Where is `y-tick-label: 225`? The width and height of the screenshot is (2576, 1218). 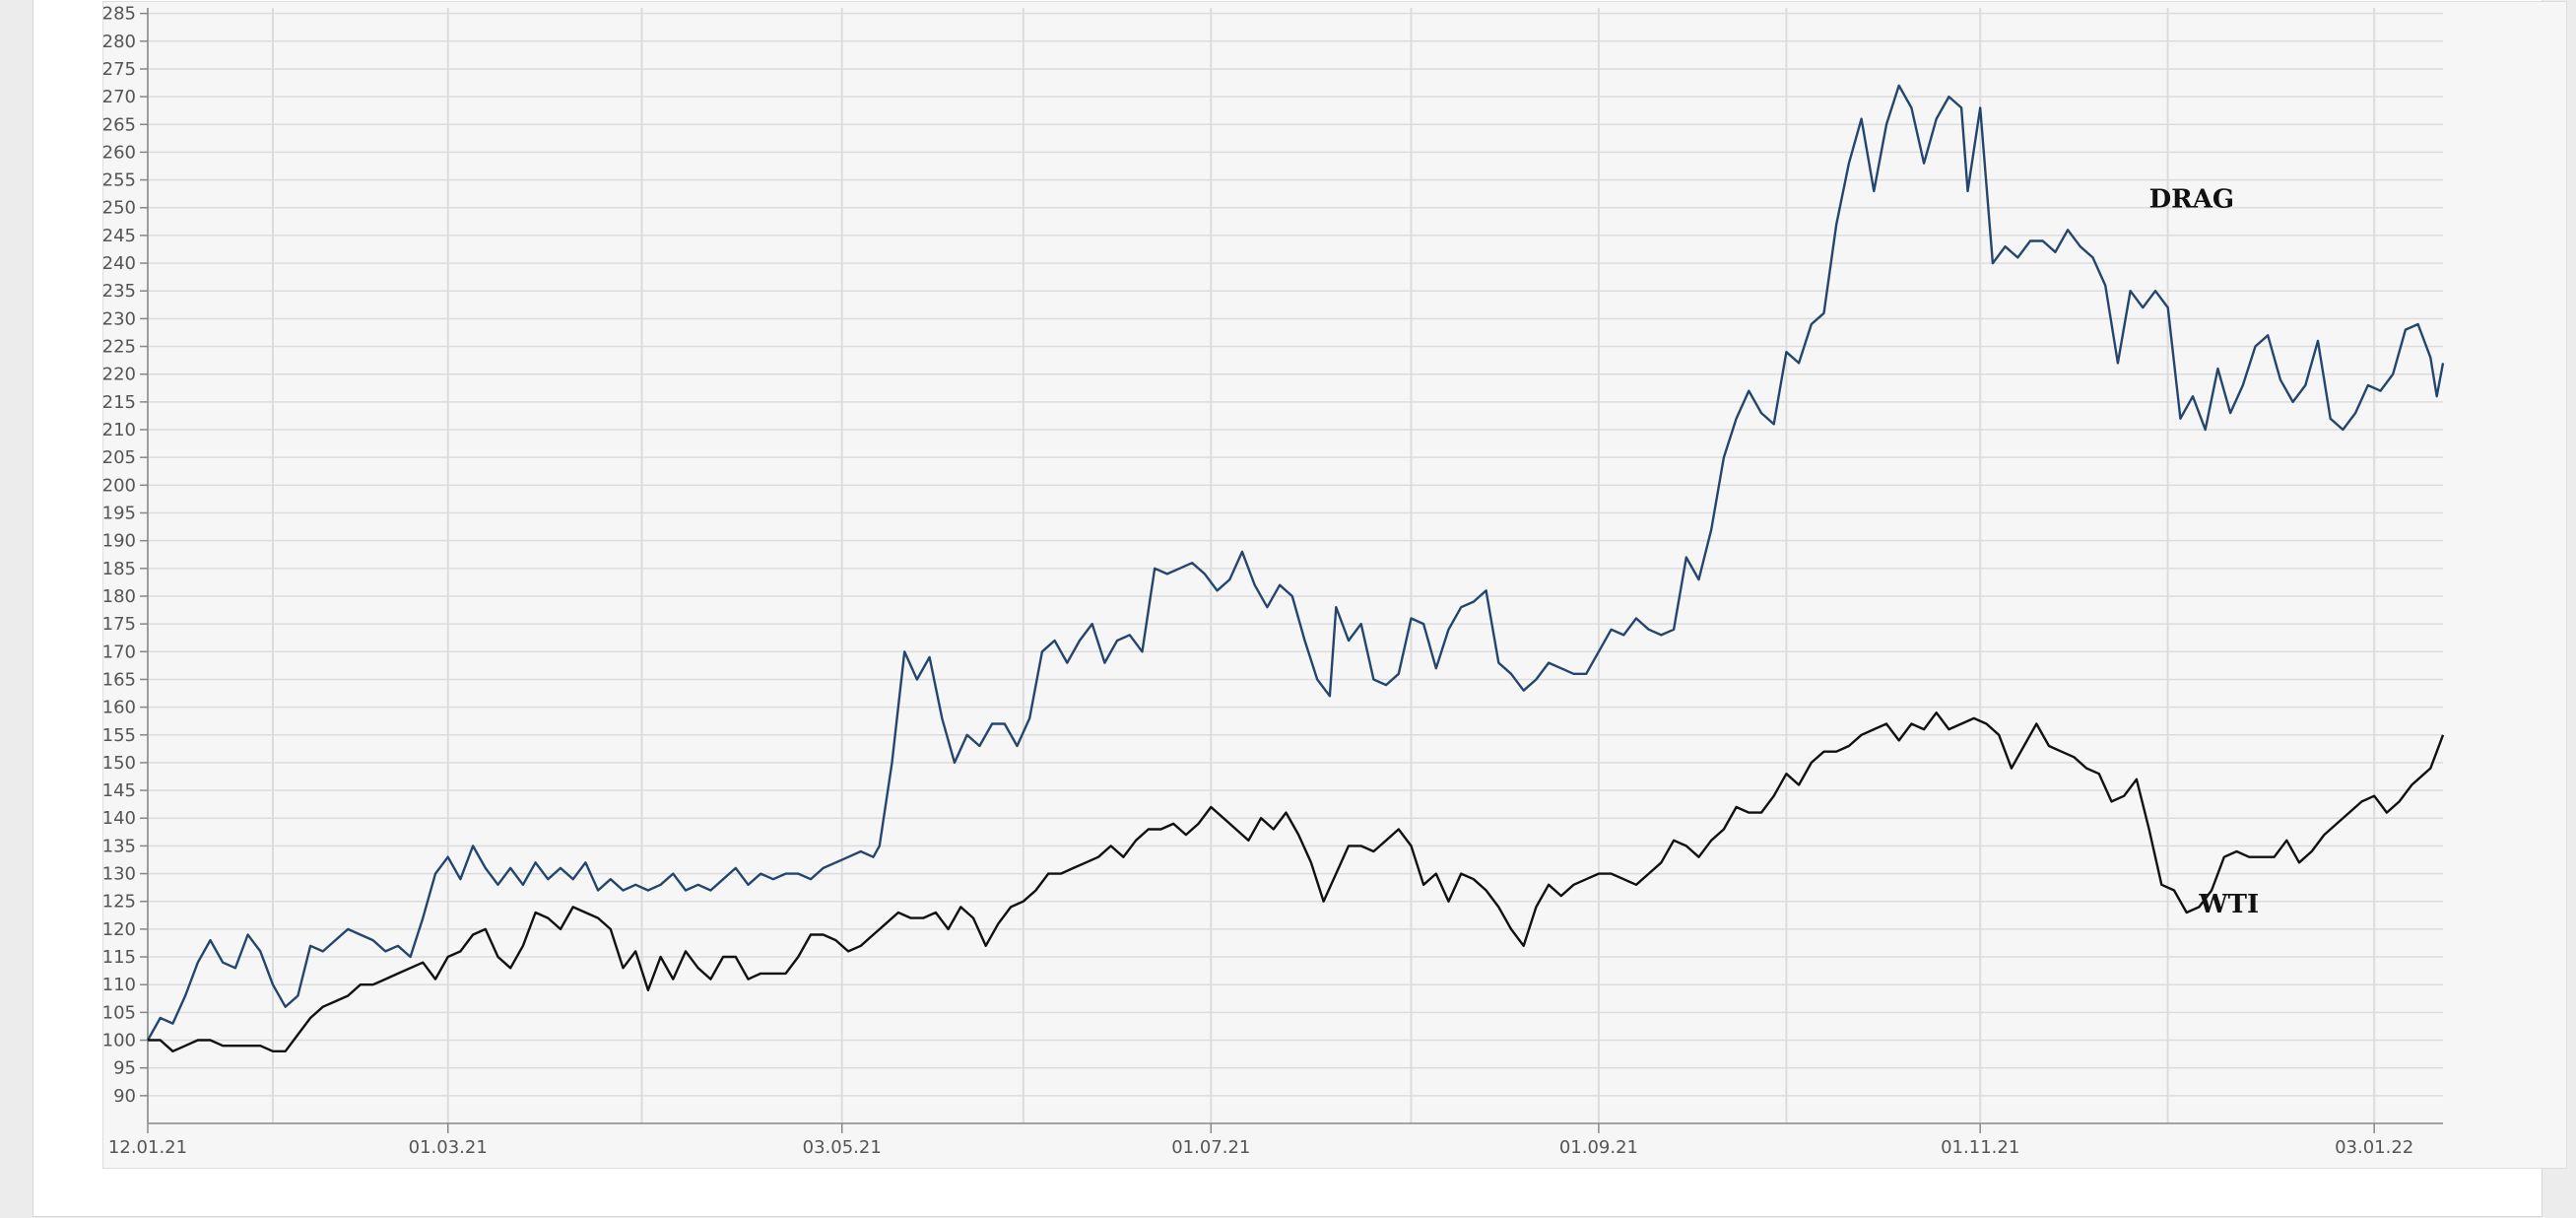 y-tick-label: 225 is located at coordinates (119, 347).